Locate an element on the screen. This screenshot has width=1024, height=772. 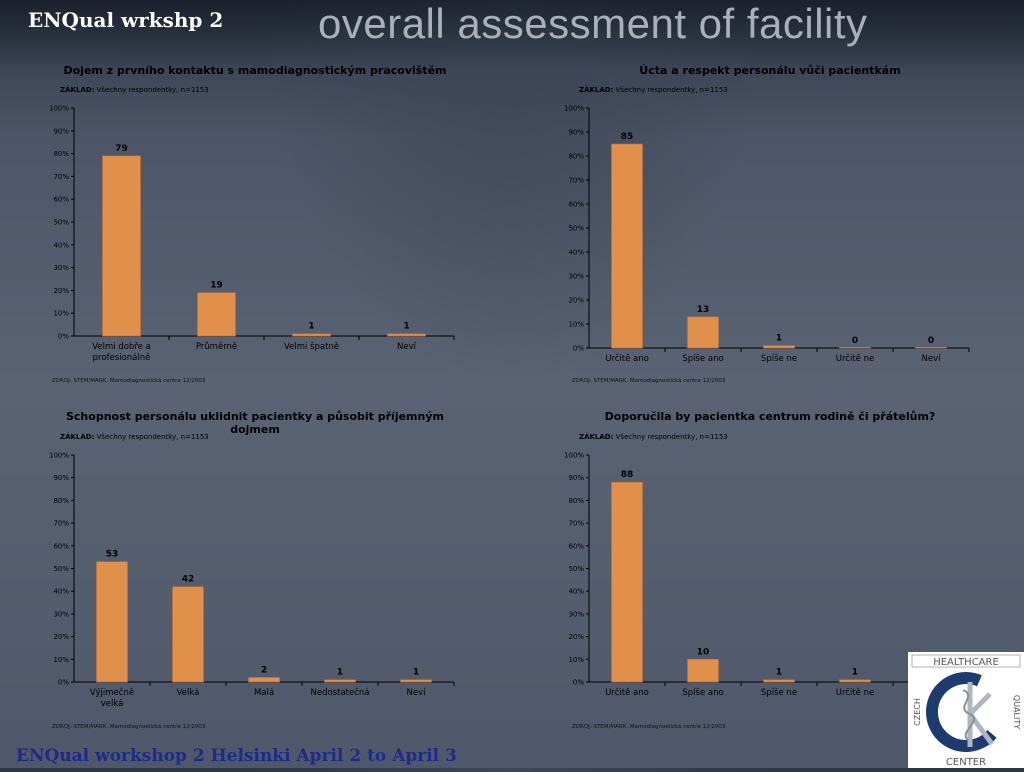
background-trees is located at coordinates (512, 35).